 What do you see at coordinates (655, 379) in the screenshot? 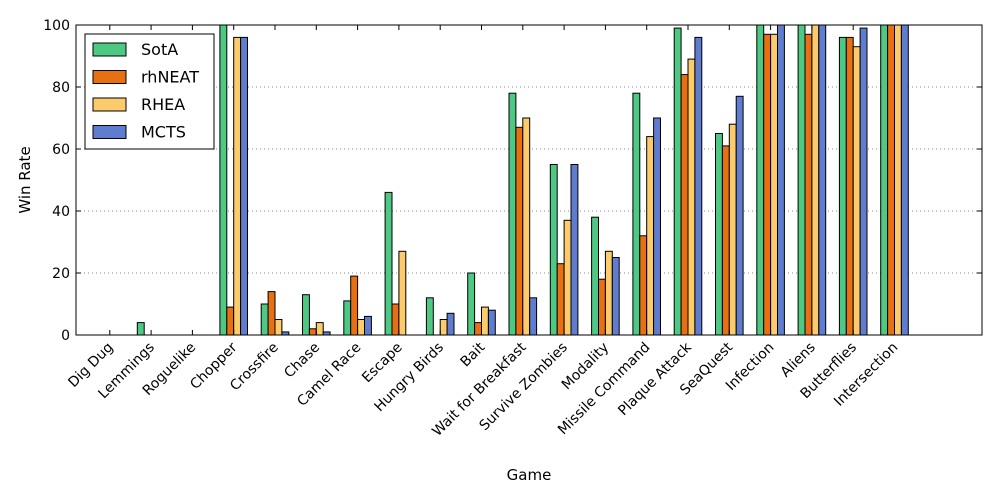
I see `x-tick-label: Plaque Attack` at bounding box center [655, 379].